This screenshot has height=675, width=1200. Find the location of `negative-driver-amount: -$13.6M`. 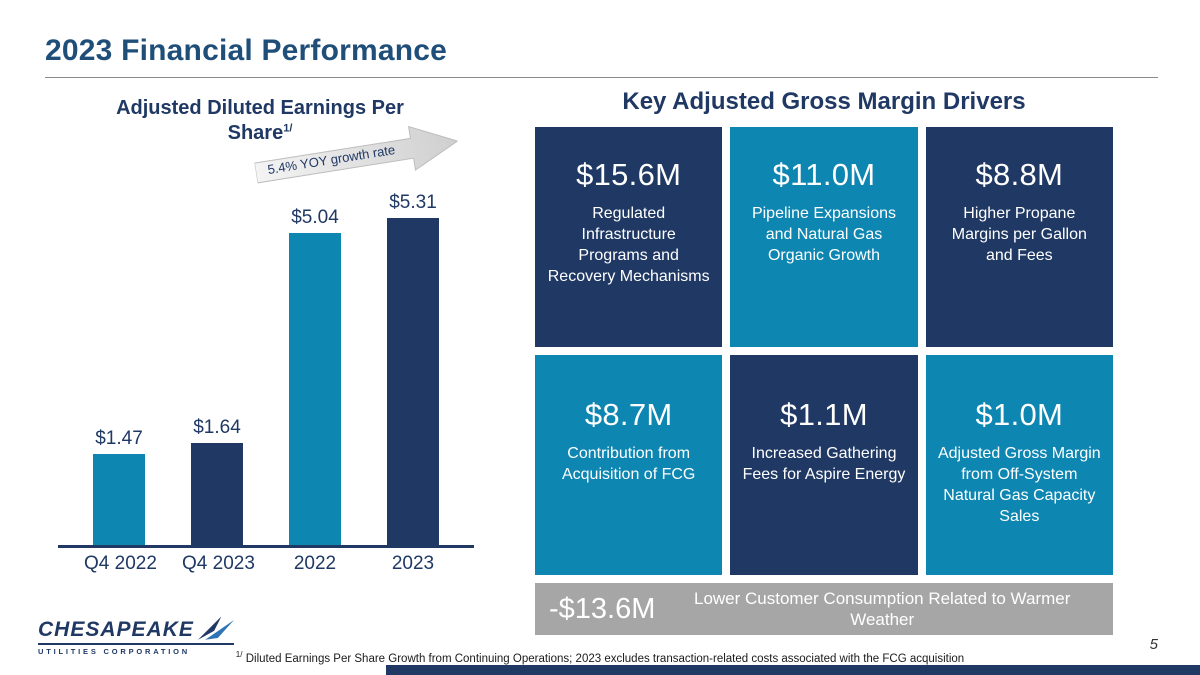

negative-driver-amount: -$13.6M is located at coordinates (602, 608).